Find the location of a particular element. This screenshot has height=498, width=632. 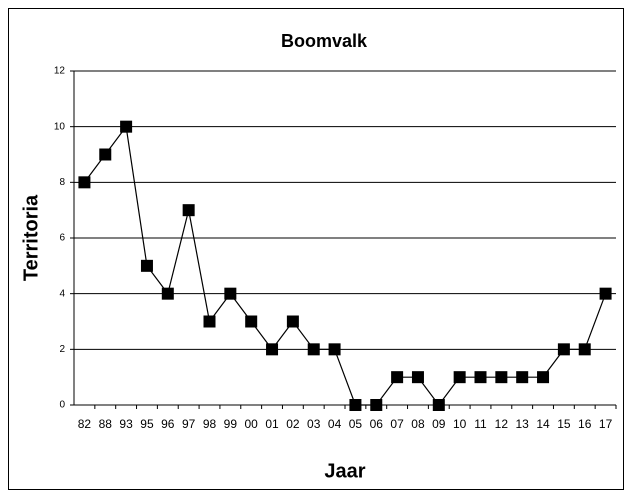

y-tick-label: 4 is located at coordinates (62, 293).